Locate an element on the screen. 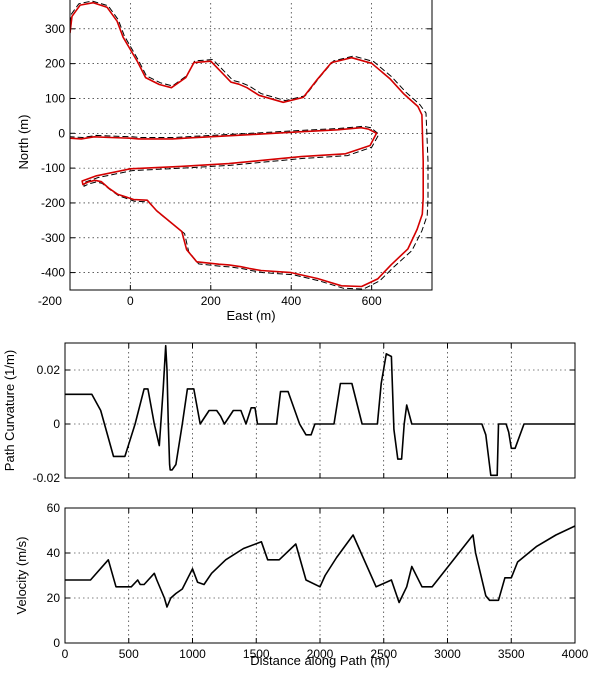 The width and height of the screenshot is (594, 676). chart-0-y-tick-label: -100 is located at coordinates (53, 168).